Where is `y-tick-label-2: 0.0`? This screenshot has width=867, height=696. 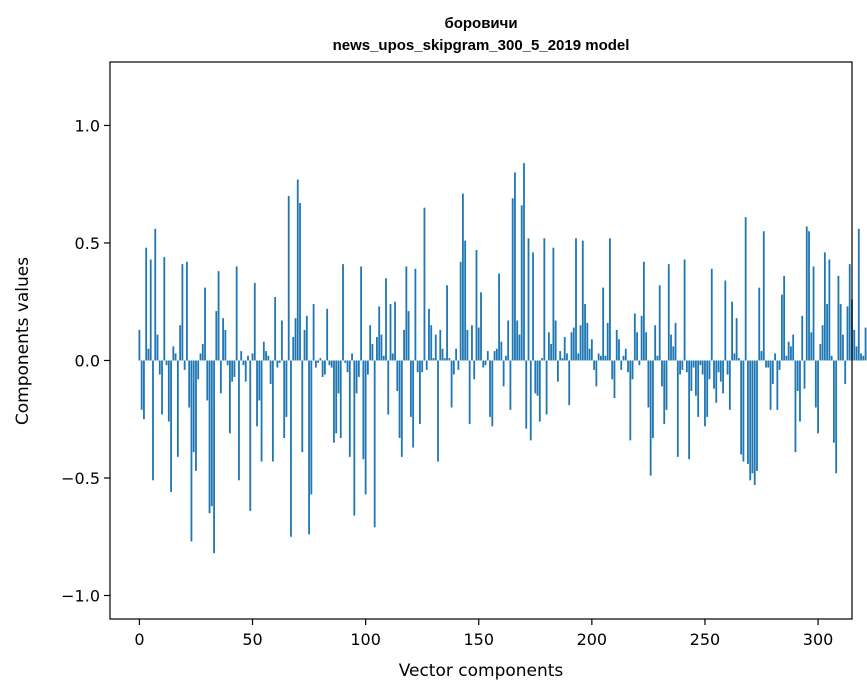
y-tick-label-2: 0.0 is located at coordinates (87, 360).